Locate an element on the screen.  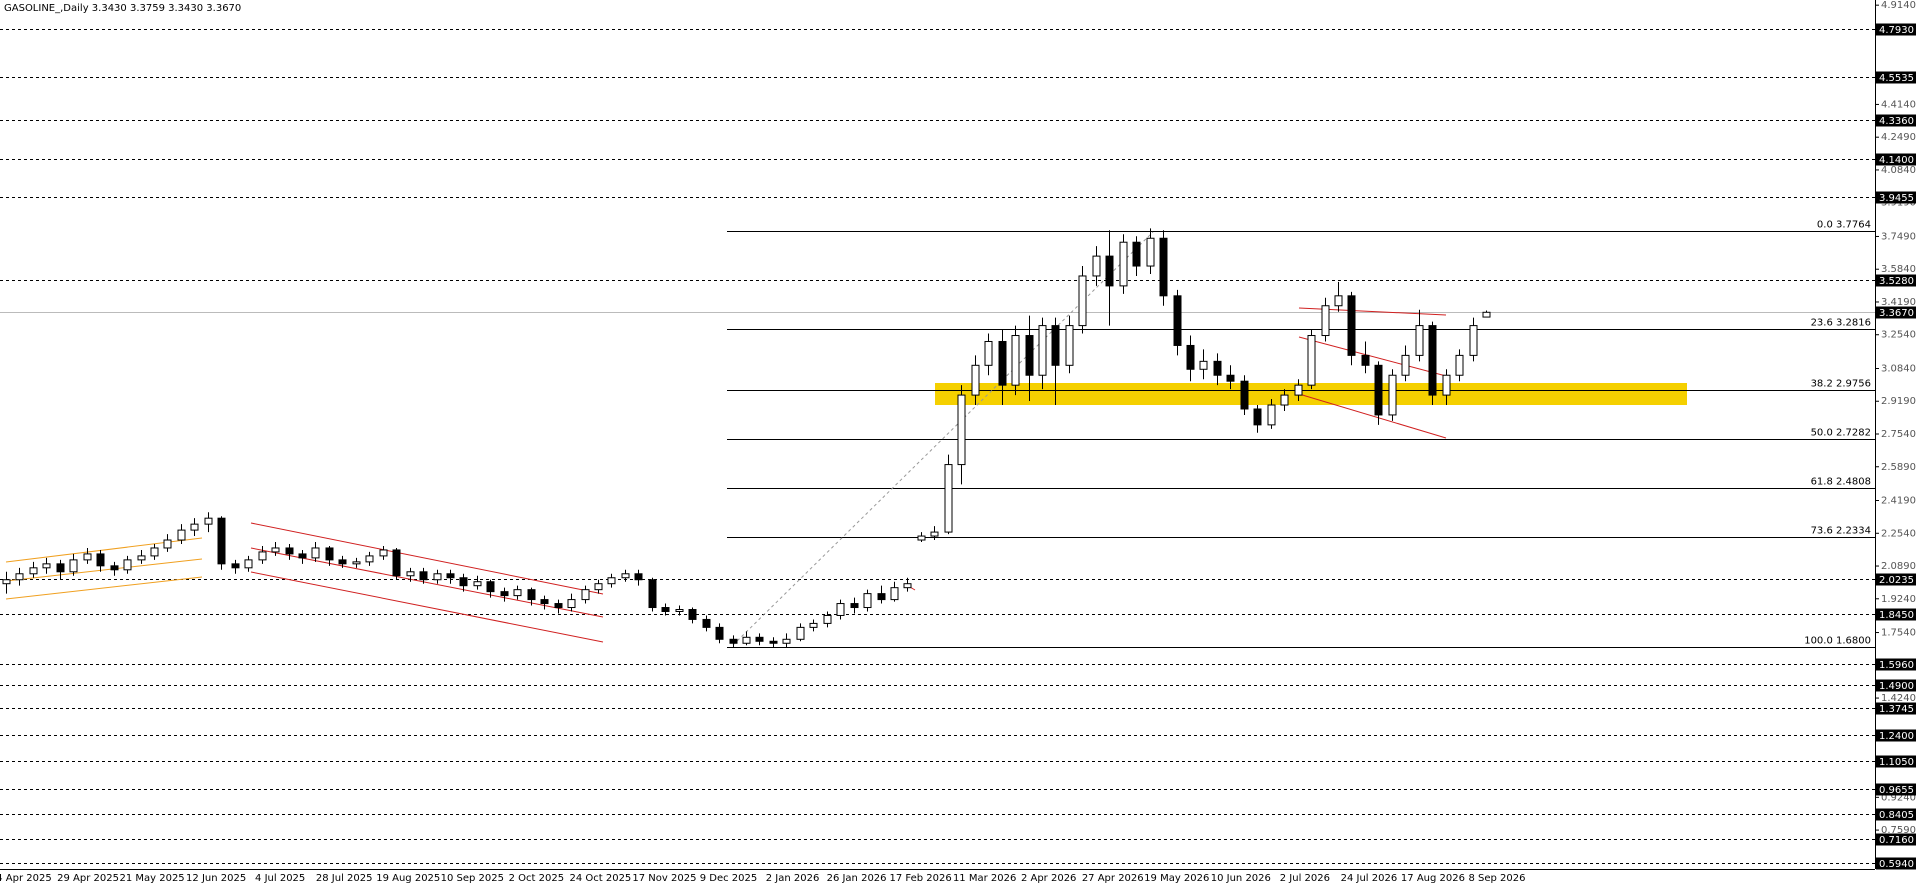
x-tick-label: 26 Jan 2026 is located at coordinates (857, 878).